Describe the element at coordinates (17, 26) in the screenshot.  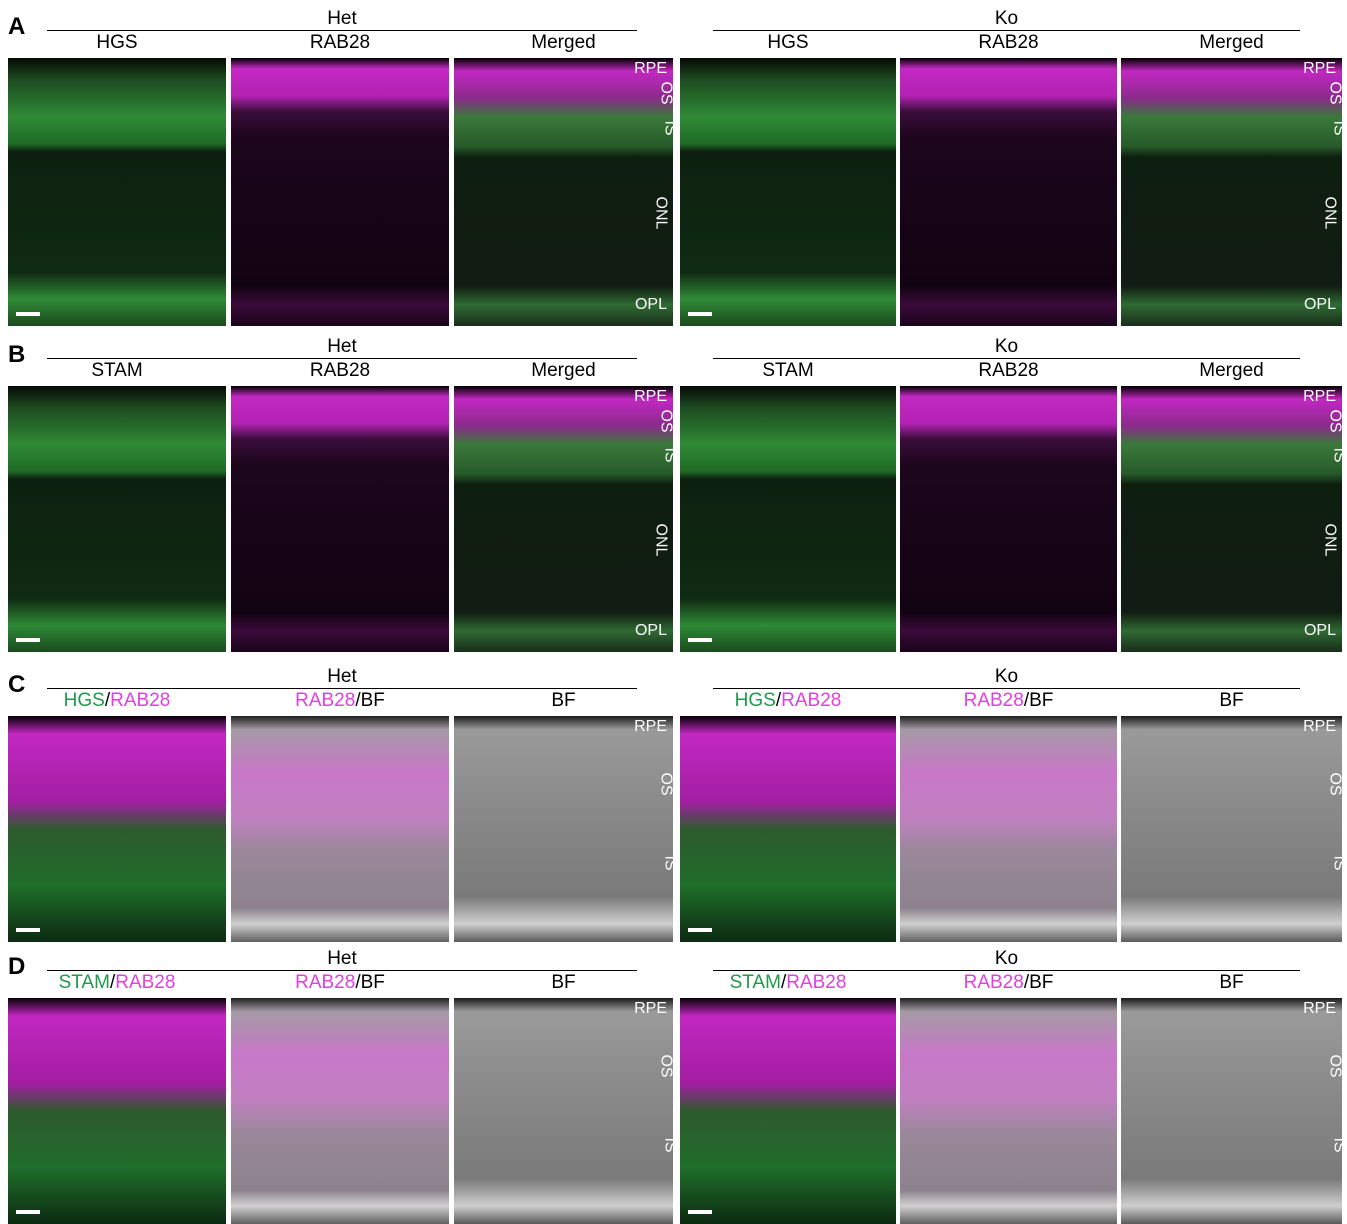
I see `panel-letter: A` at that location.